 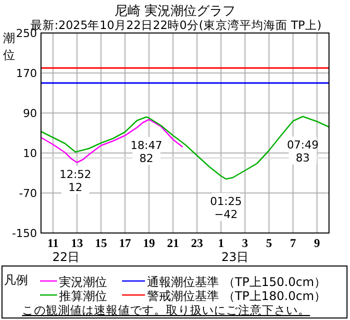 I want to click on text: この観測値は速報値です。取り扱いにご注意下さい。, so click(x=166, y=310).